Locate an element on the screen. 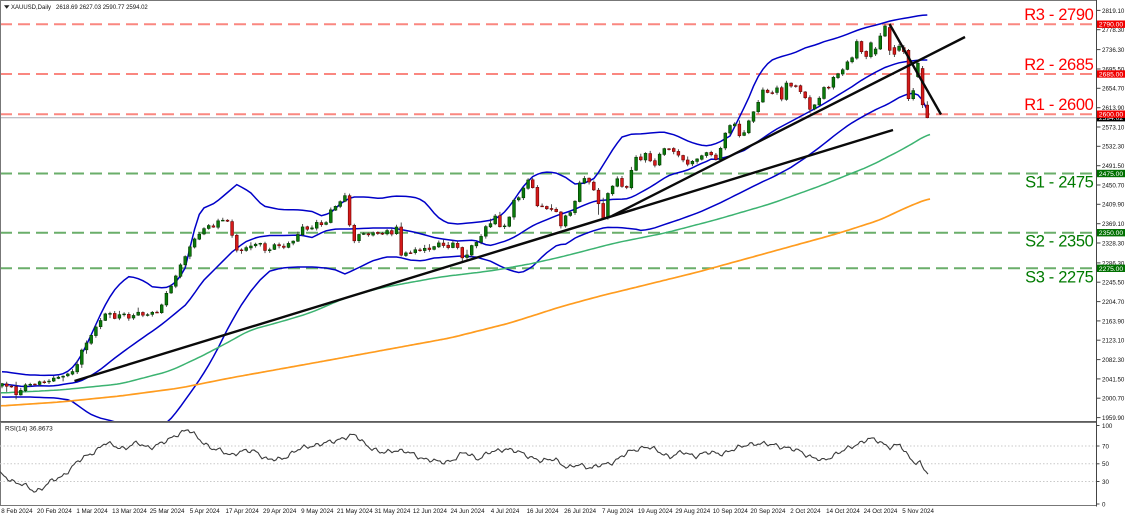  svg-text: 14 Oct 2024 is located at coordinates (843, 511).